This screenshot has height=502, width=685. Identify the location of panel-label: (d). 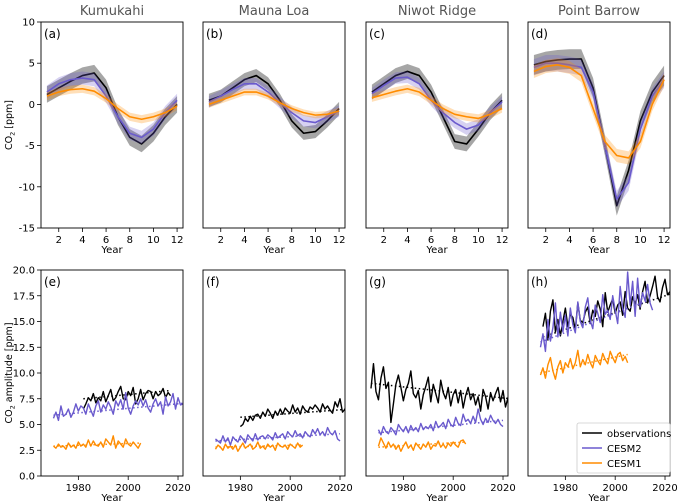
(539, 34).